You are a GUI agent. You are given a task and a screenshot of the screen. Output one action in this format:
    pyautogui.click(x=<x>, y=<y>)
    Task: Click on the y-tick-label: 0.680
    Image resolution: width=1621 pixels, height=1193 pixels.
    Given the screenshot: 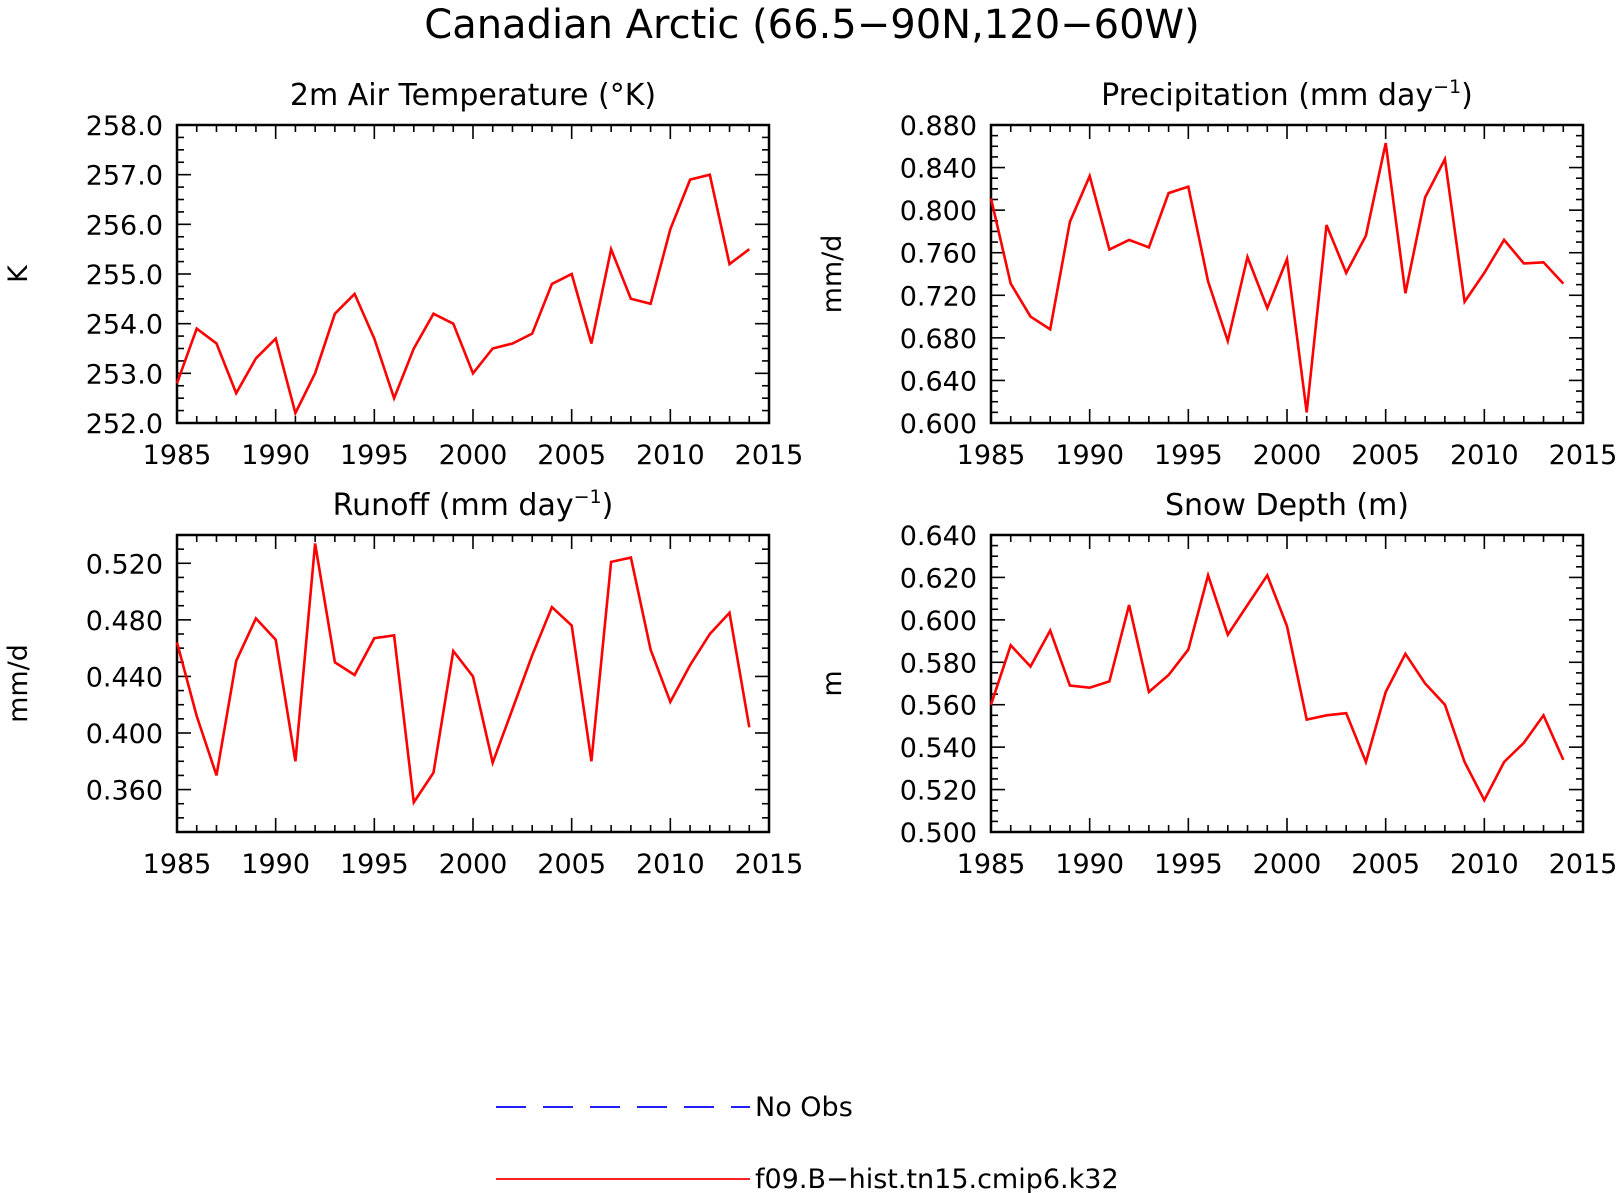 What is the action you would take?
    pyautogui.click(x=938, y=339)
    